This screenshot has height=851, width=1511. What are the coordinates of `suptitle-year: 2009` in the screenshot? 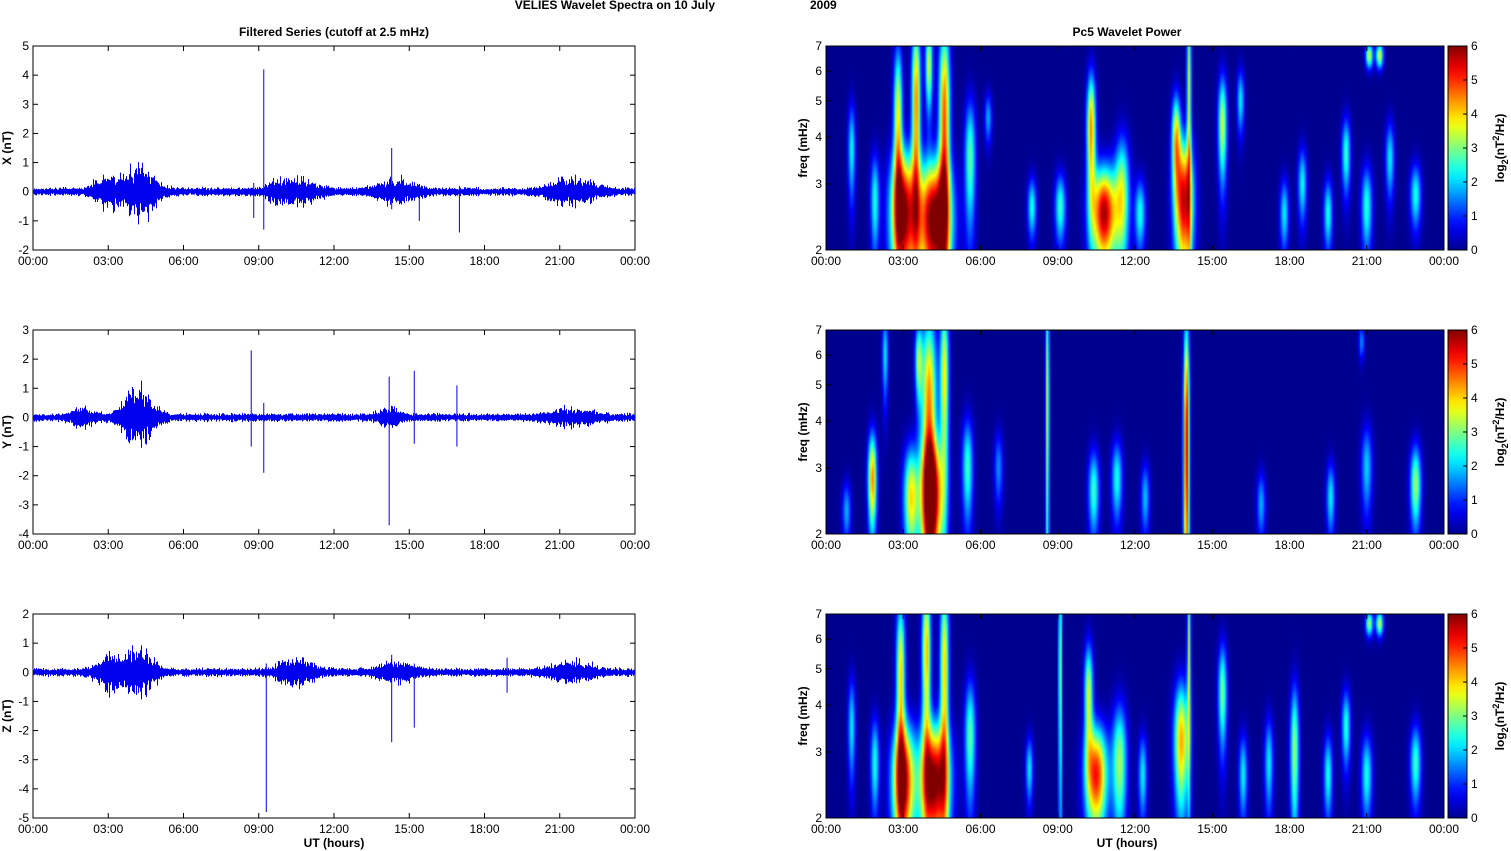 It's located at (823, 6).